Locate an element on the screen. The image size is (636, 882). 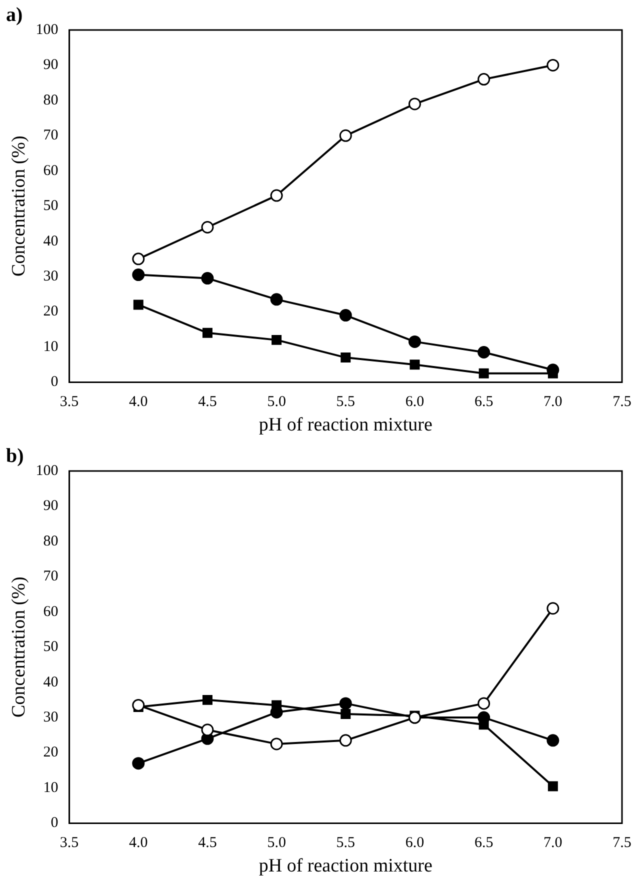
chart-title: a) is located at coordinates (14, 15).